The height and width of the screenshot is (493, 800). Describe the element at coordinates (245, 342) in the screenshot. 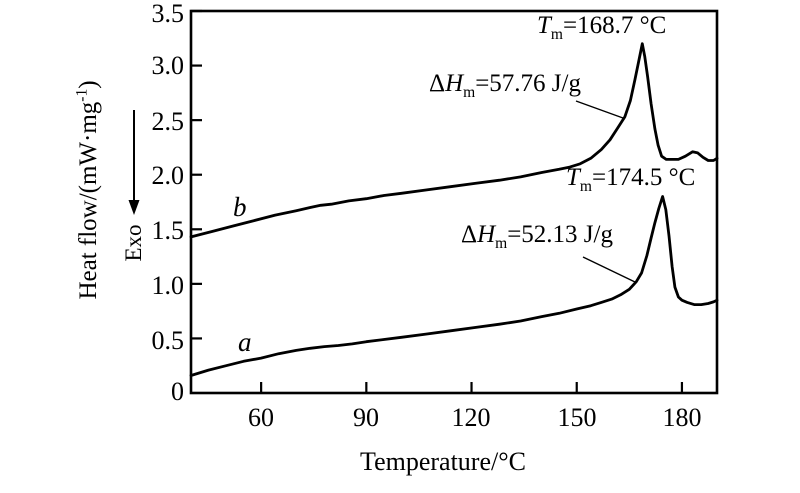

I see `curve-a-label: a` at that location.